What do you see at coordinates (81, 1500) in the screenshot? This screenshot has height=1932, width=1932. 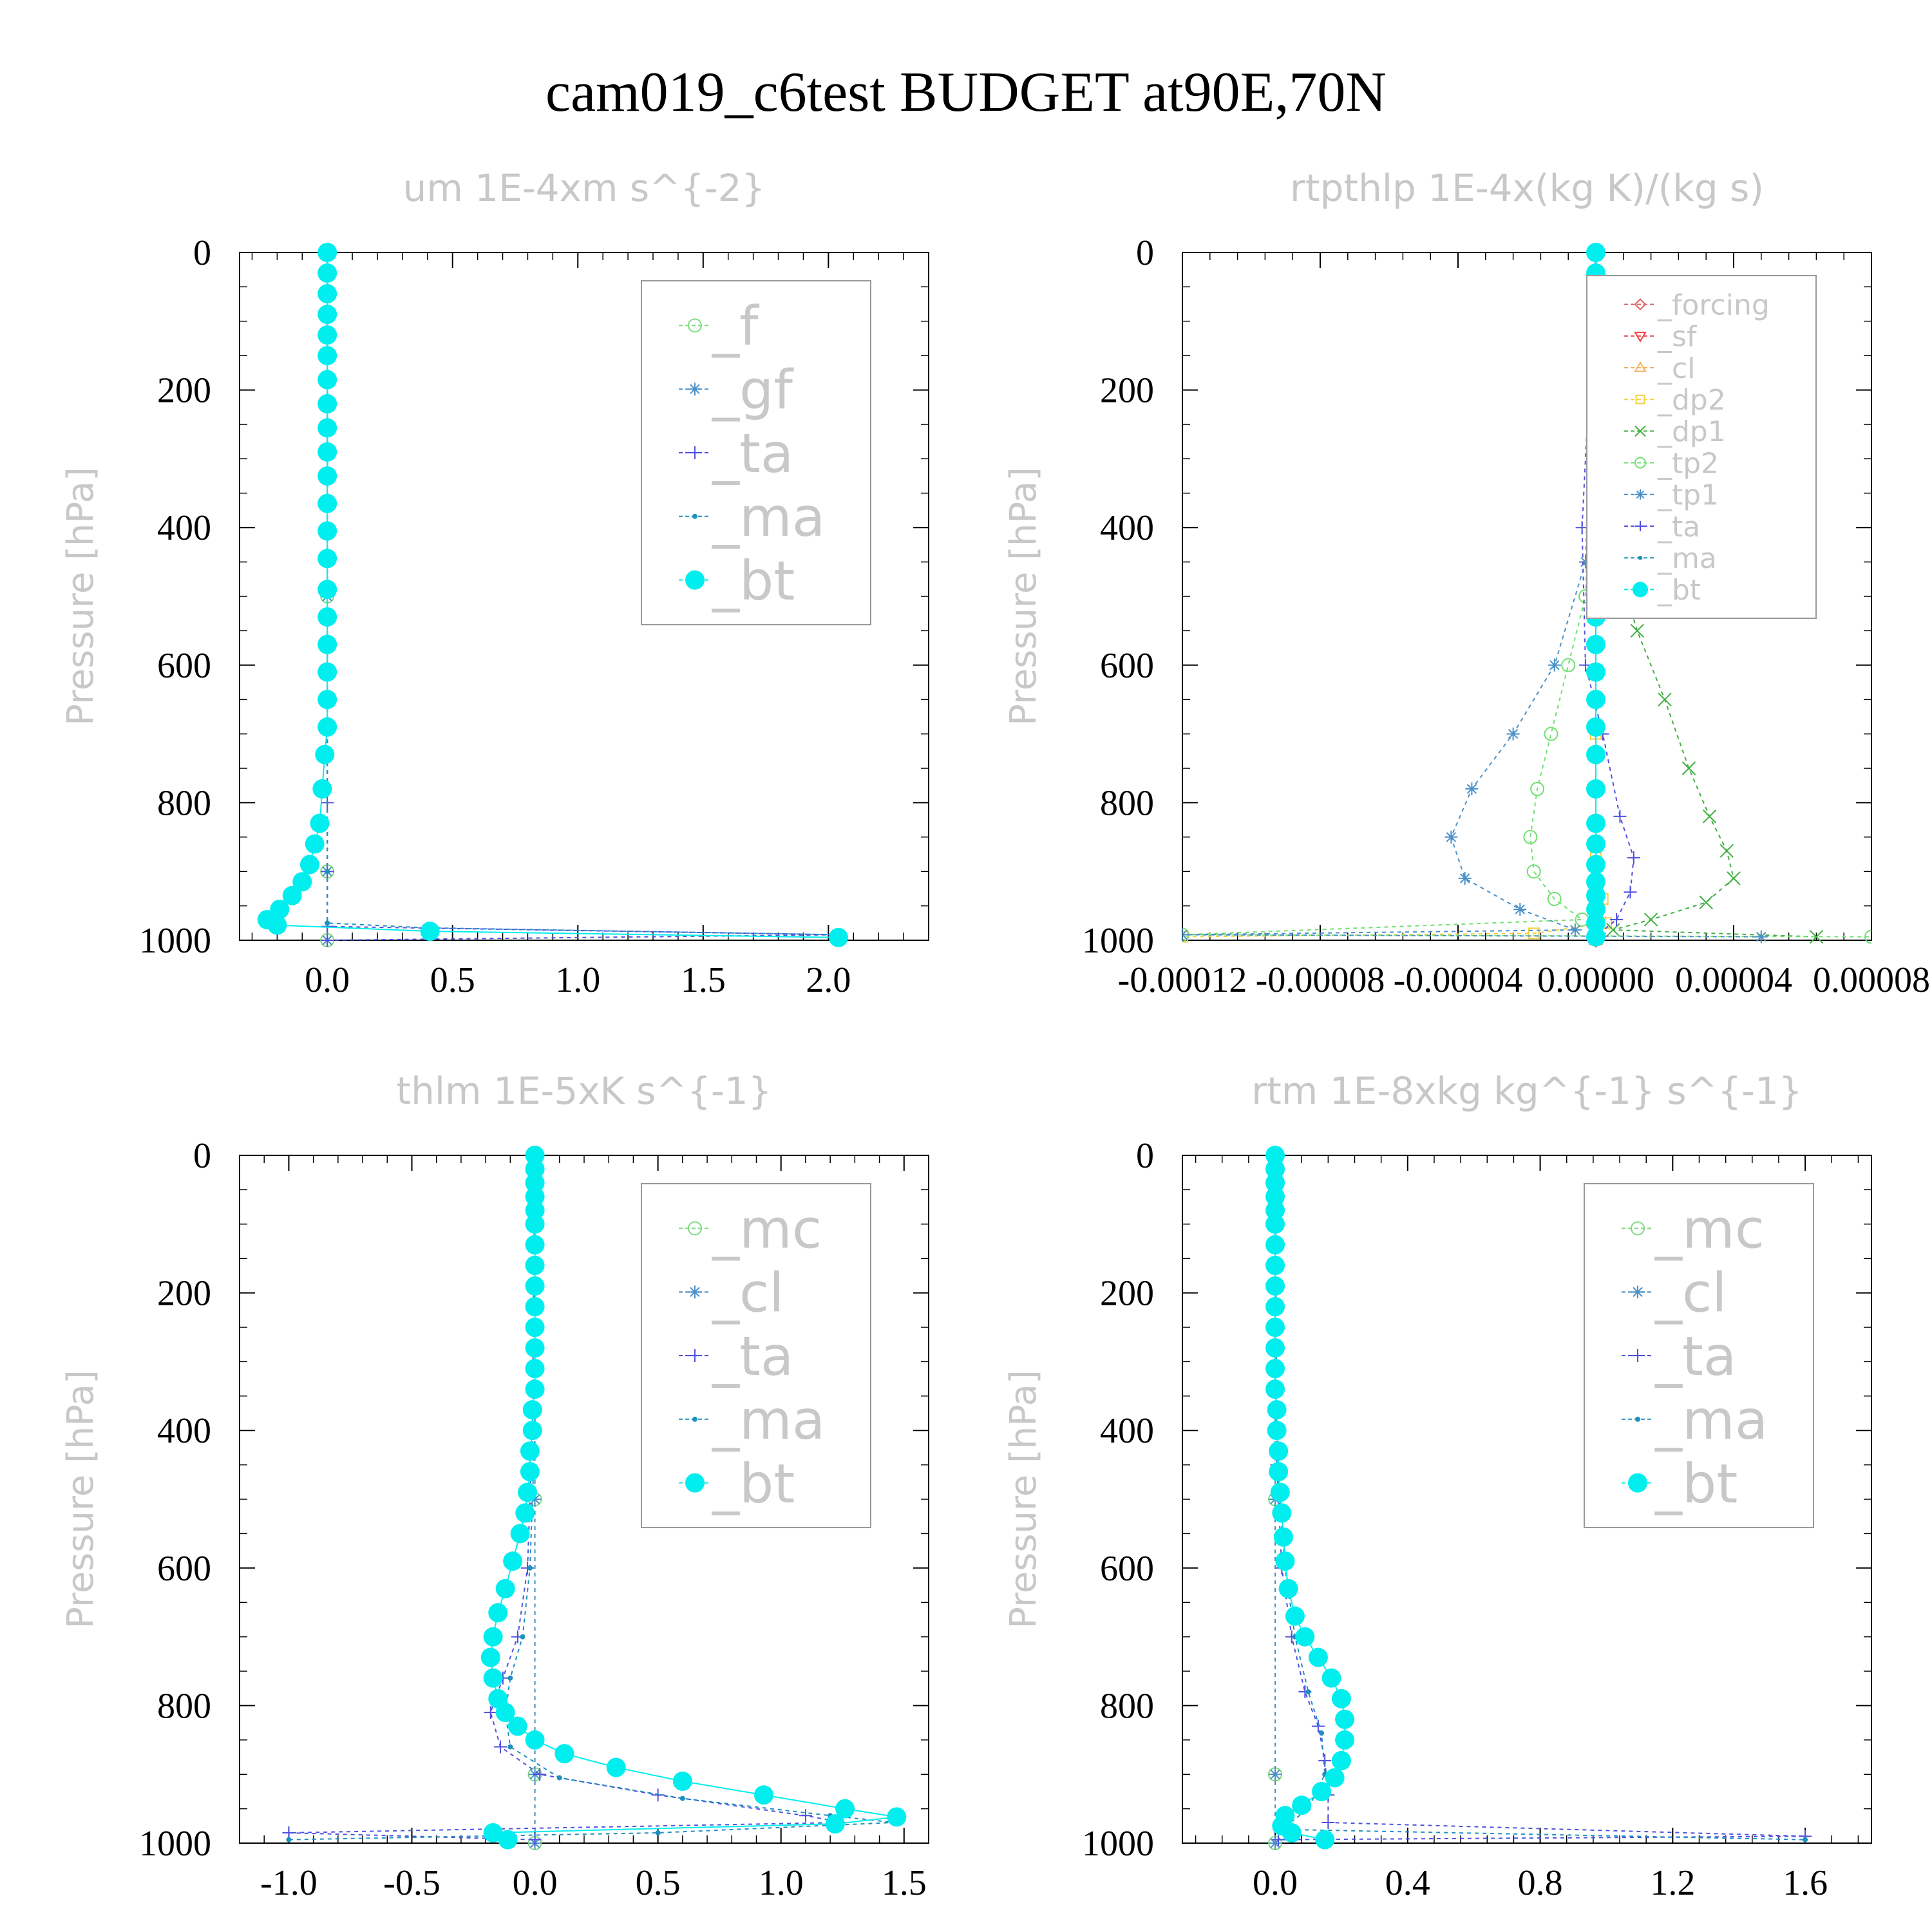 I see `y-axis-label: Pressure [hPa]` at bounding box center [81, 1500].